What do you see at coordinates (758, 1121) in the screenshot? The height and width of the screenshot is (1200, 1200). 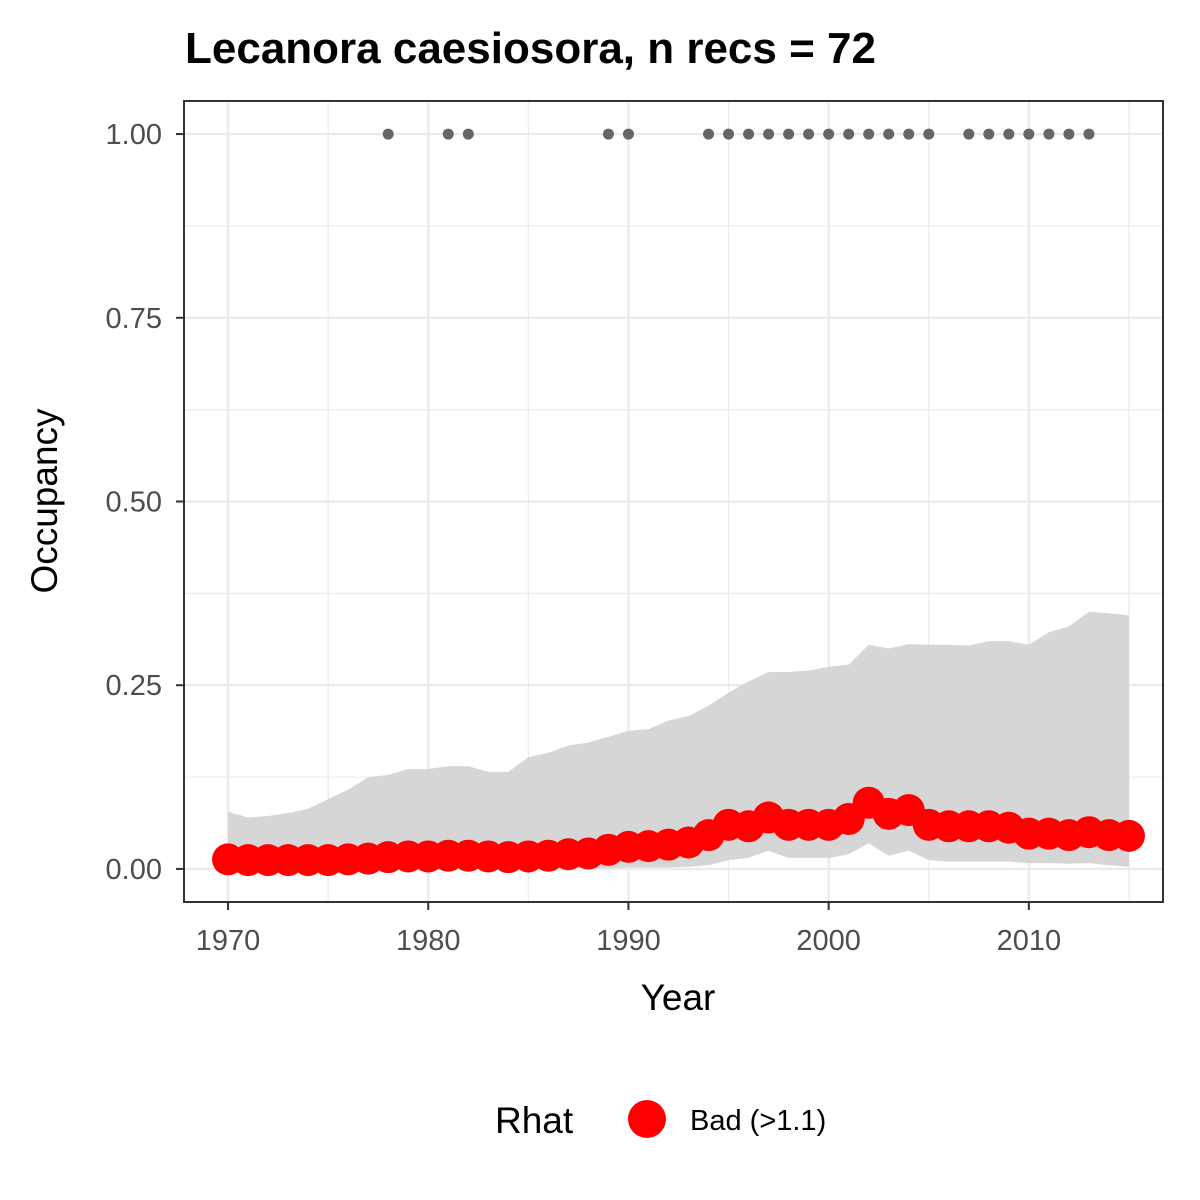 I see `legend-label-bad: Bad (>1.1)` at bounding box center [758, 1121].